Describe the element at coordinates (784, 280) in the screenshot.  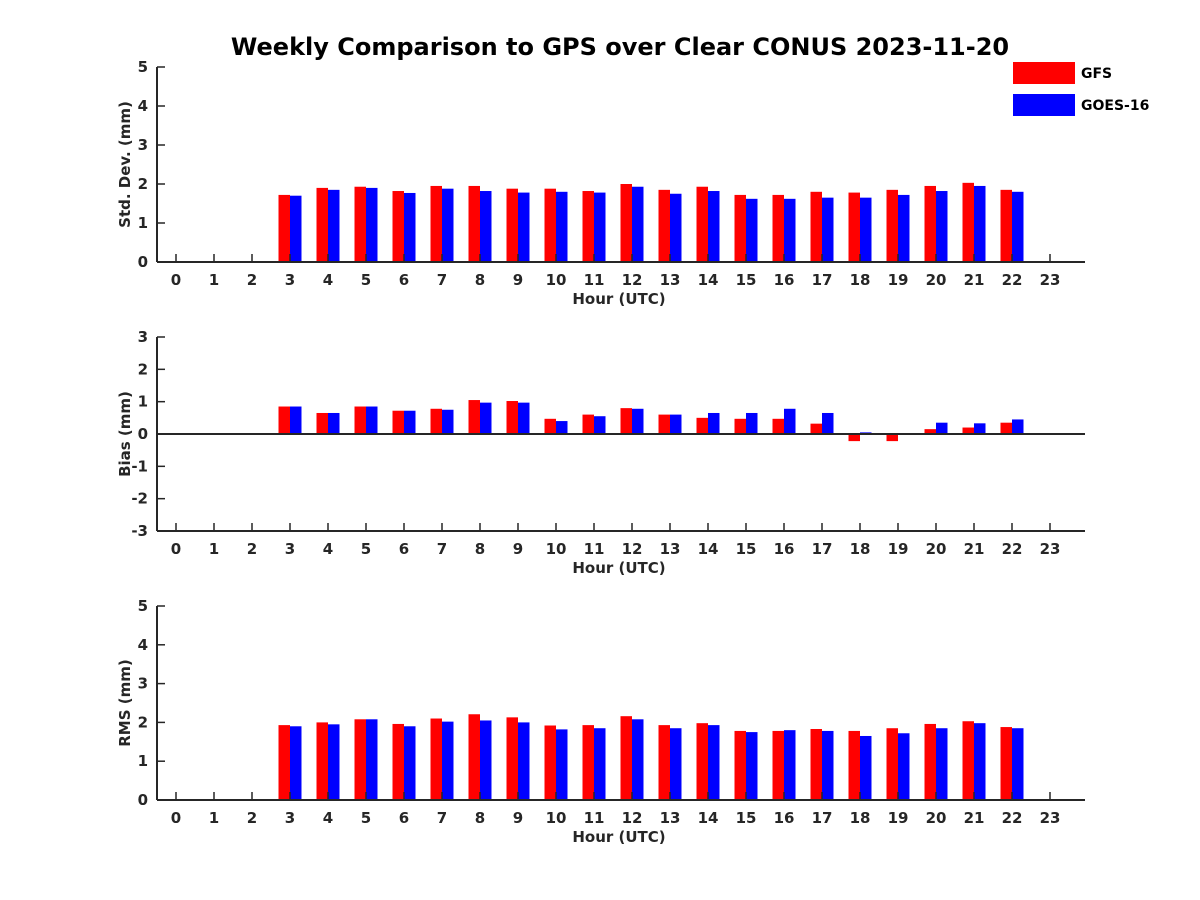
I see `x-tick-label-stddev-16: 16` at that location.